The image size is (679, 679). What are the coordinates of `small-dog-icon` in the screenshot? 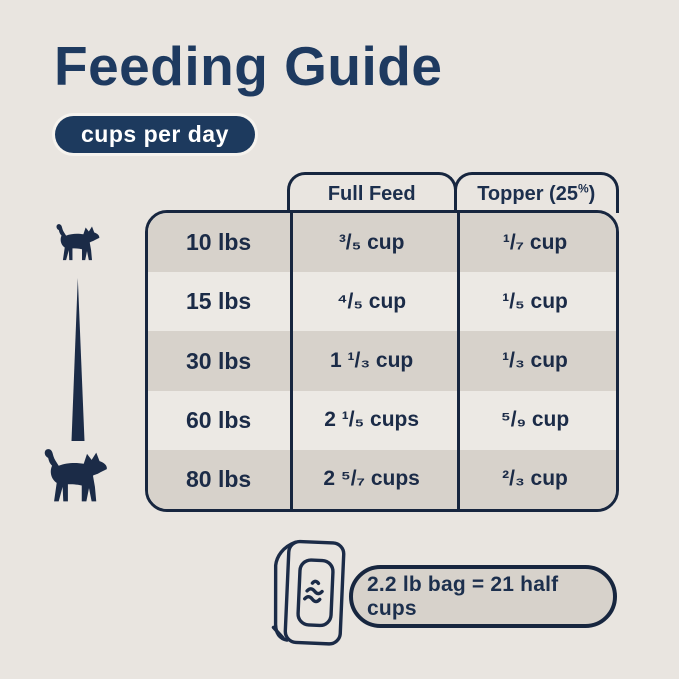 It's located at (77, 242).